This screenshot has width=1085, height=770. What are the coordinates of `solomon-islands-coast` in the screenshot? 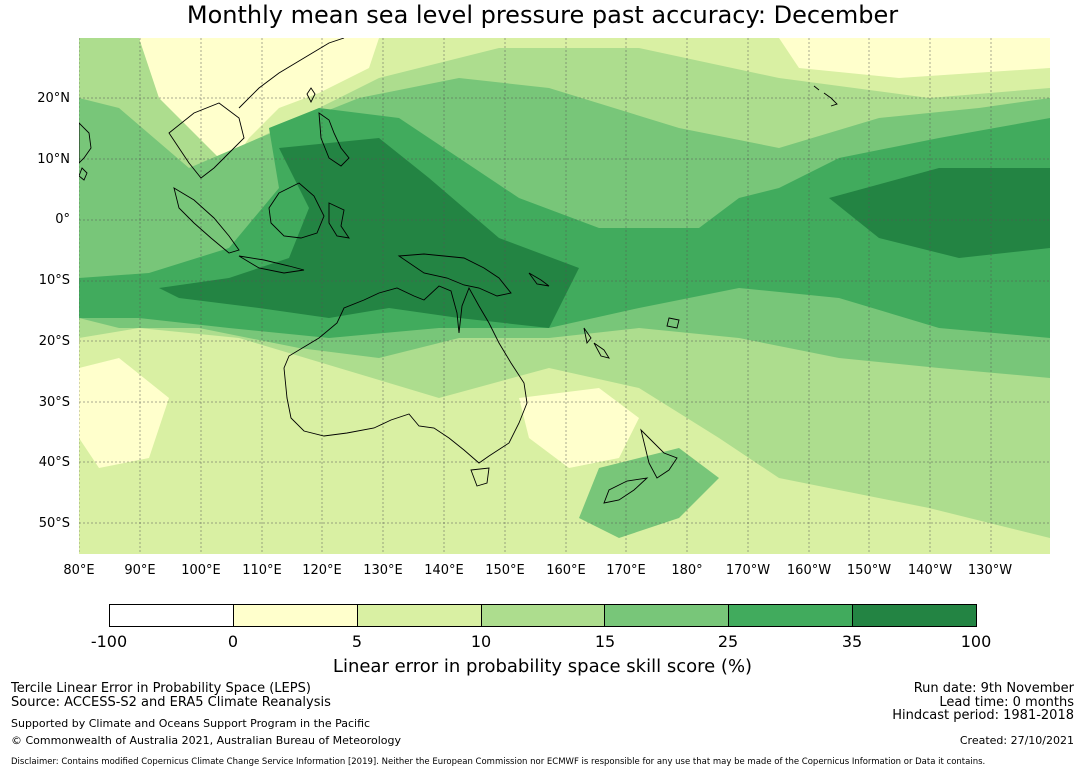 It's located at (539, 279).